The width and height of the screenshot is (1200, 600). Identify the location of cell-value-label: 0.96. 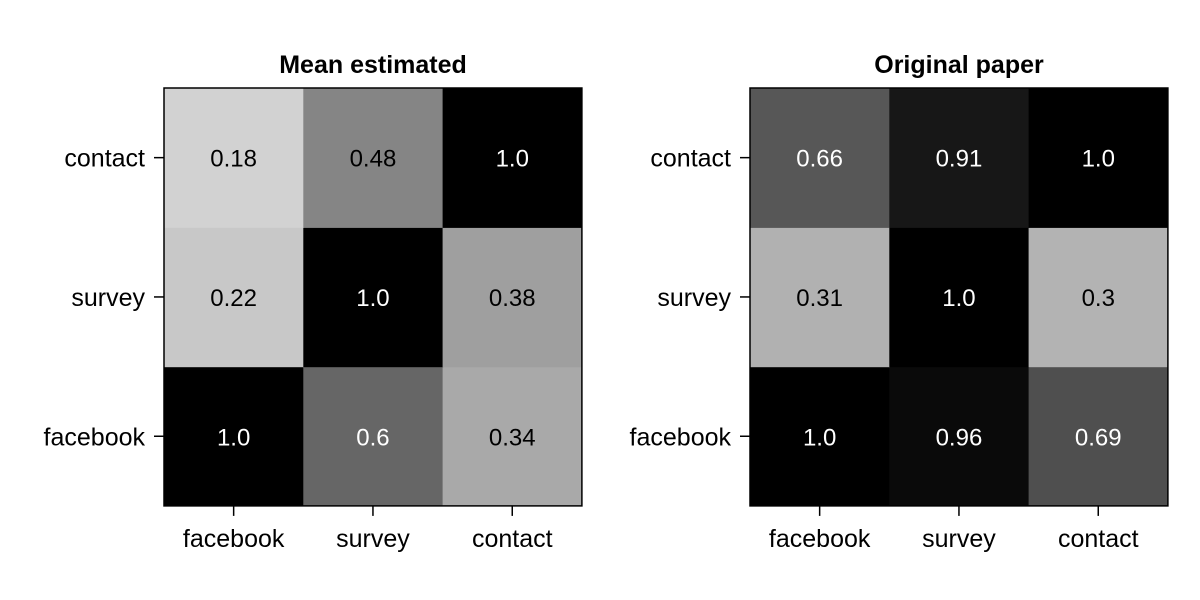
(959, 437).